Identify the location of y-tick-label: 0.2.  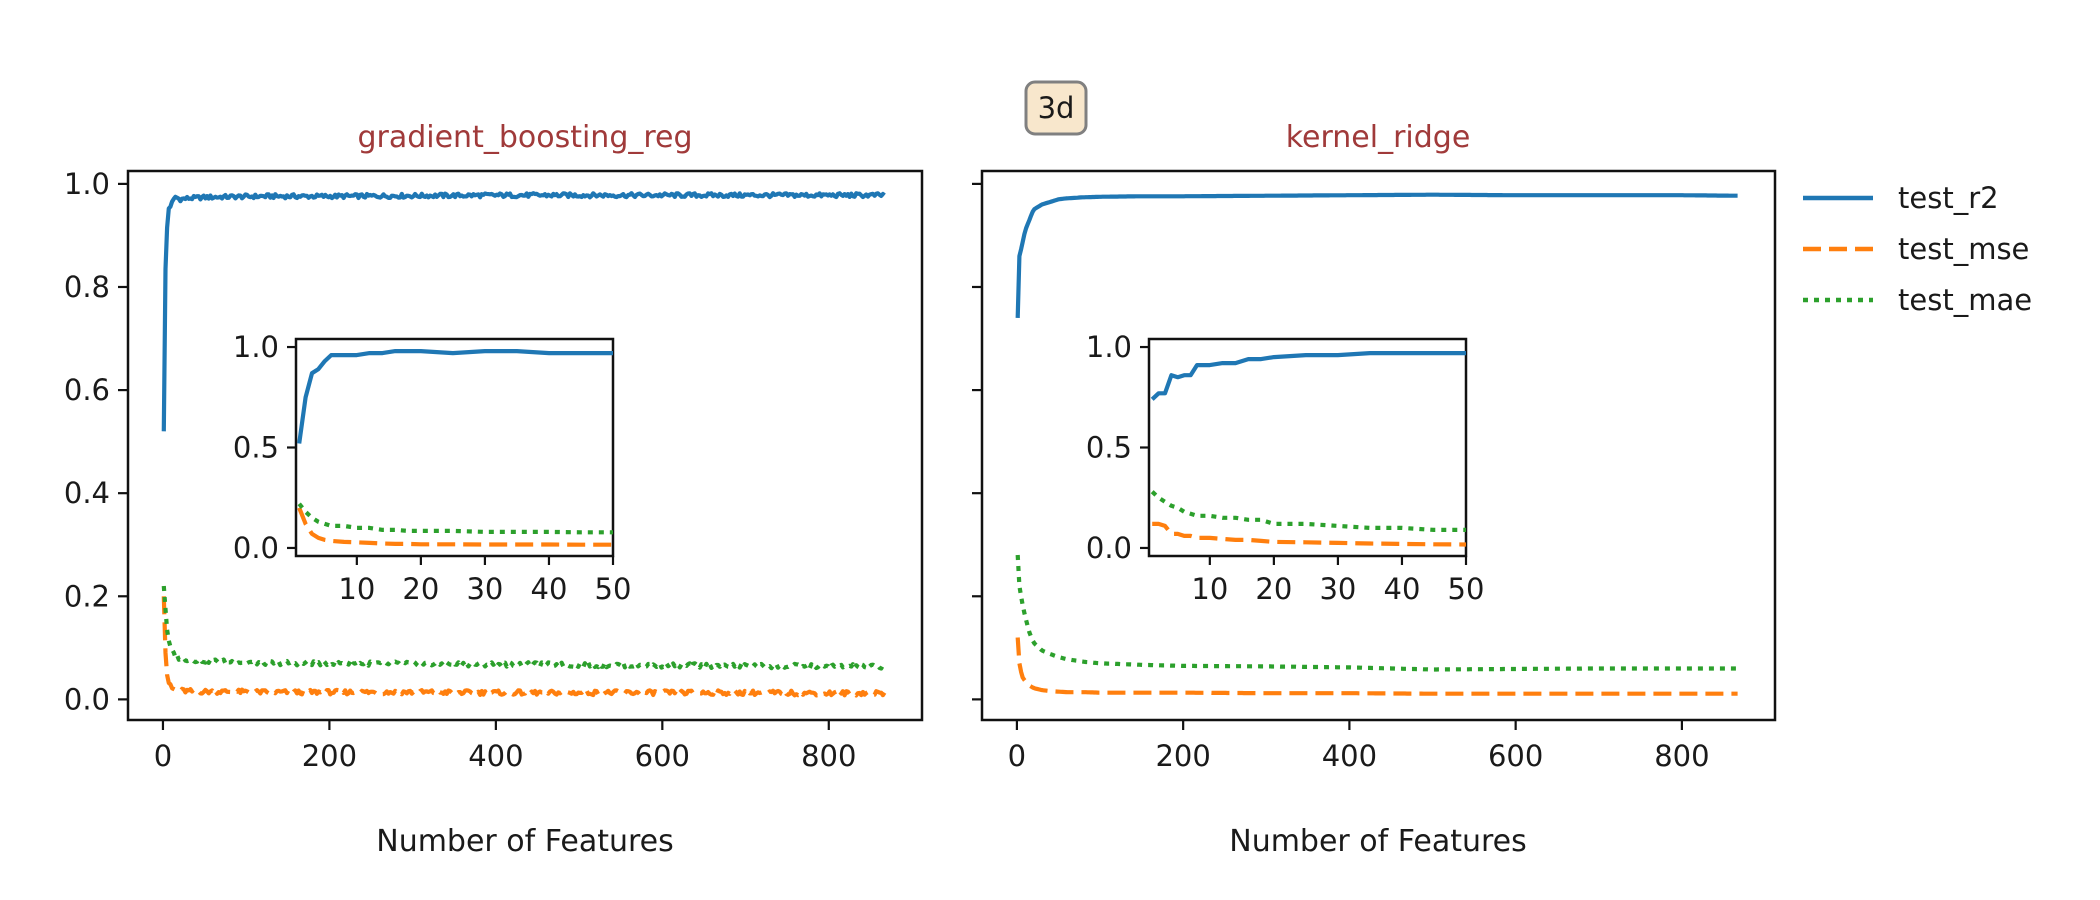
(87, 596).